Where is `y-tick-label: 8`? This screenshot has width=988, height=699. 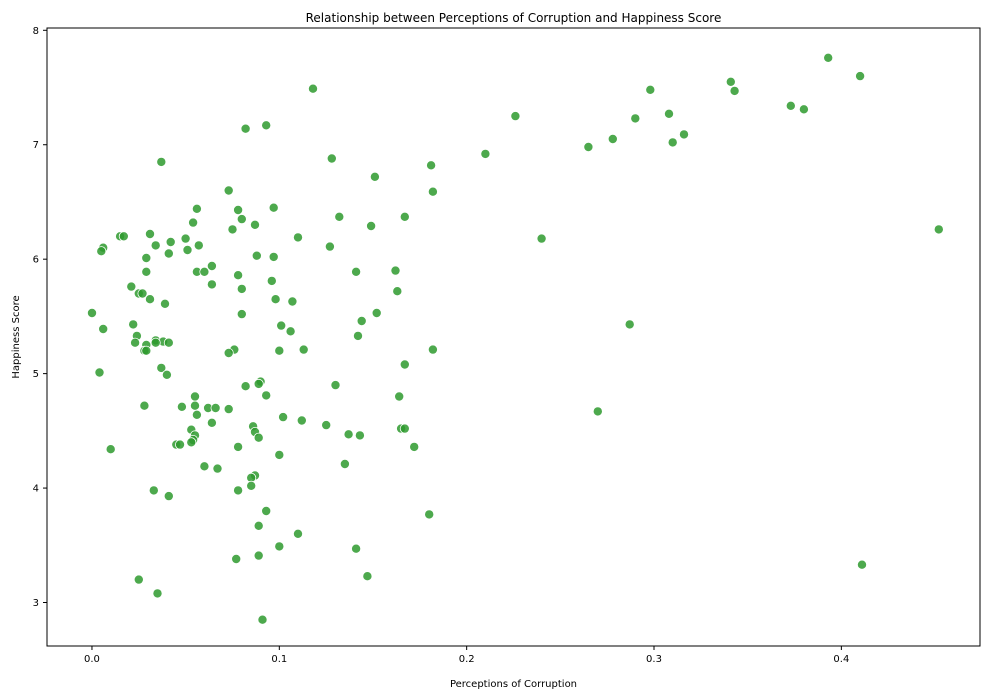
y-tick-label: 8 is located at coordinates (36, 31).